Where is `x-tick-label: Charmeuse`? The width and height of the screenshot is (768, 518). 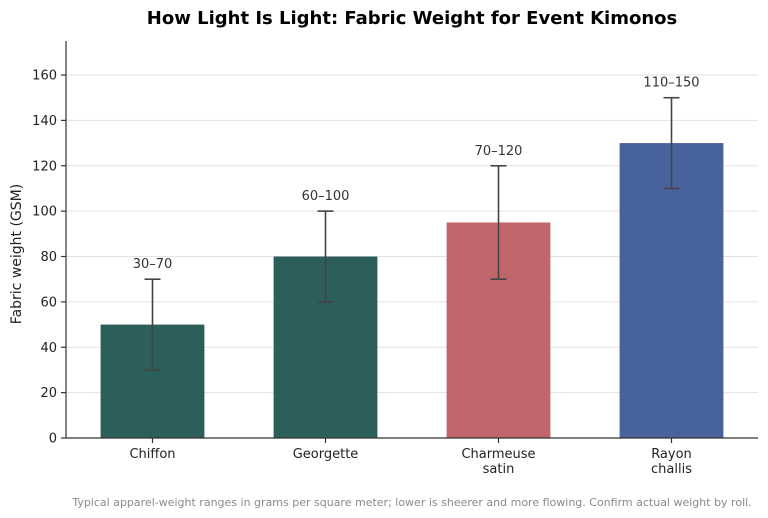 x-tick-label: Charmeuse is located at coordinates (498, 454).